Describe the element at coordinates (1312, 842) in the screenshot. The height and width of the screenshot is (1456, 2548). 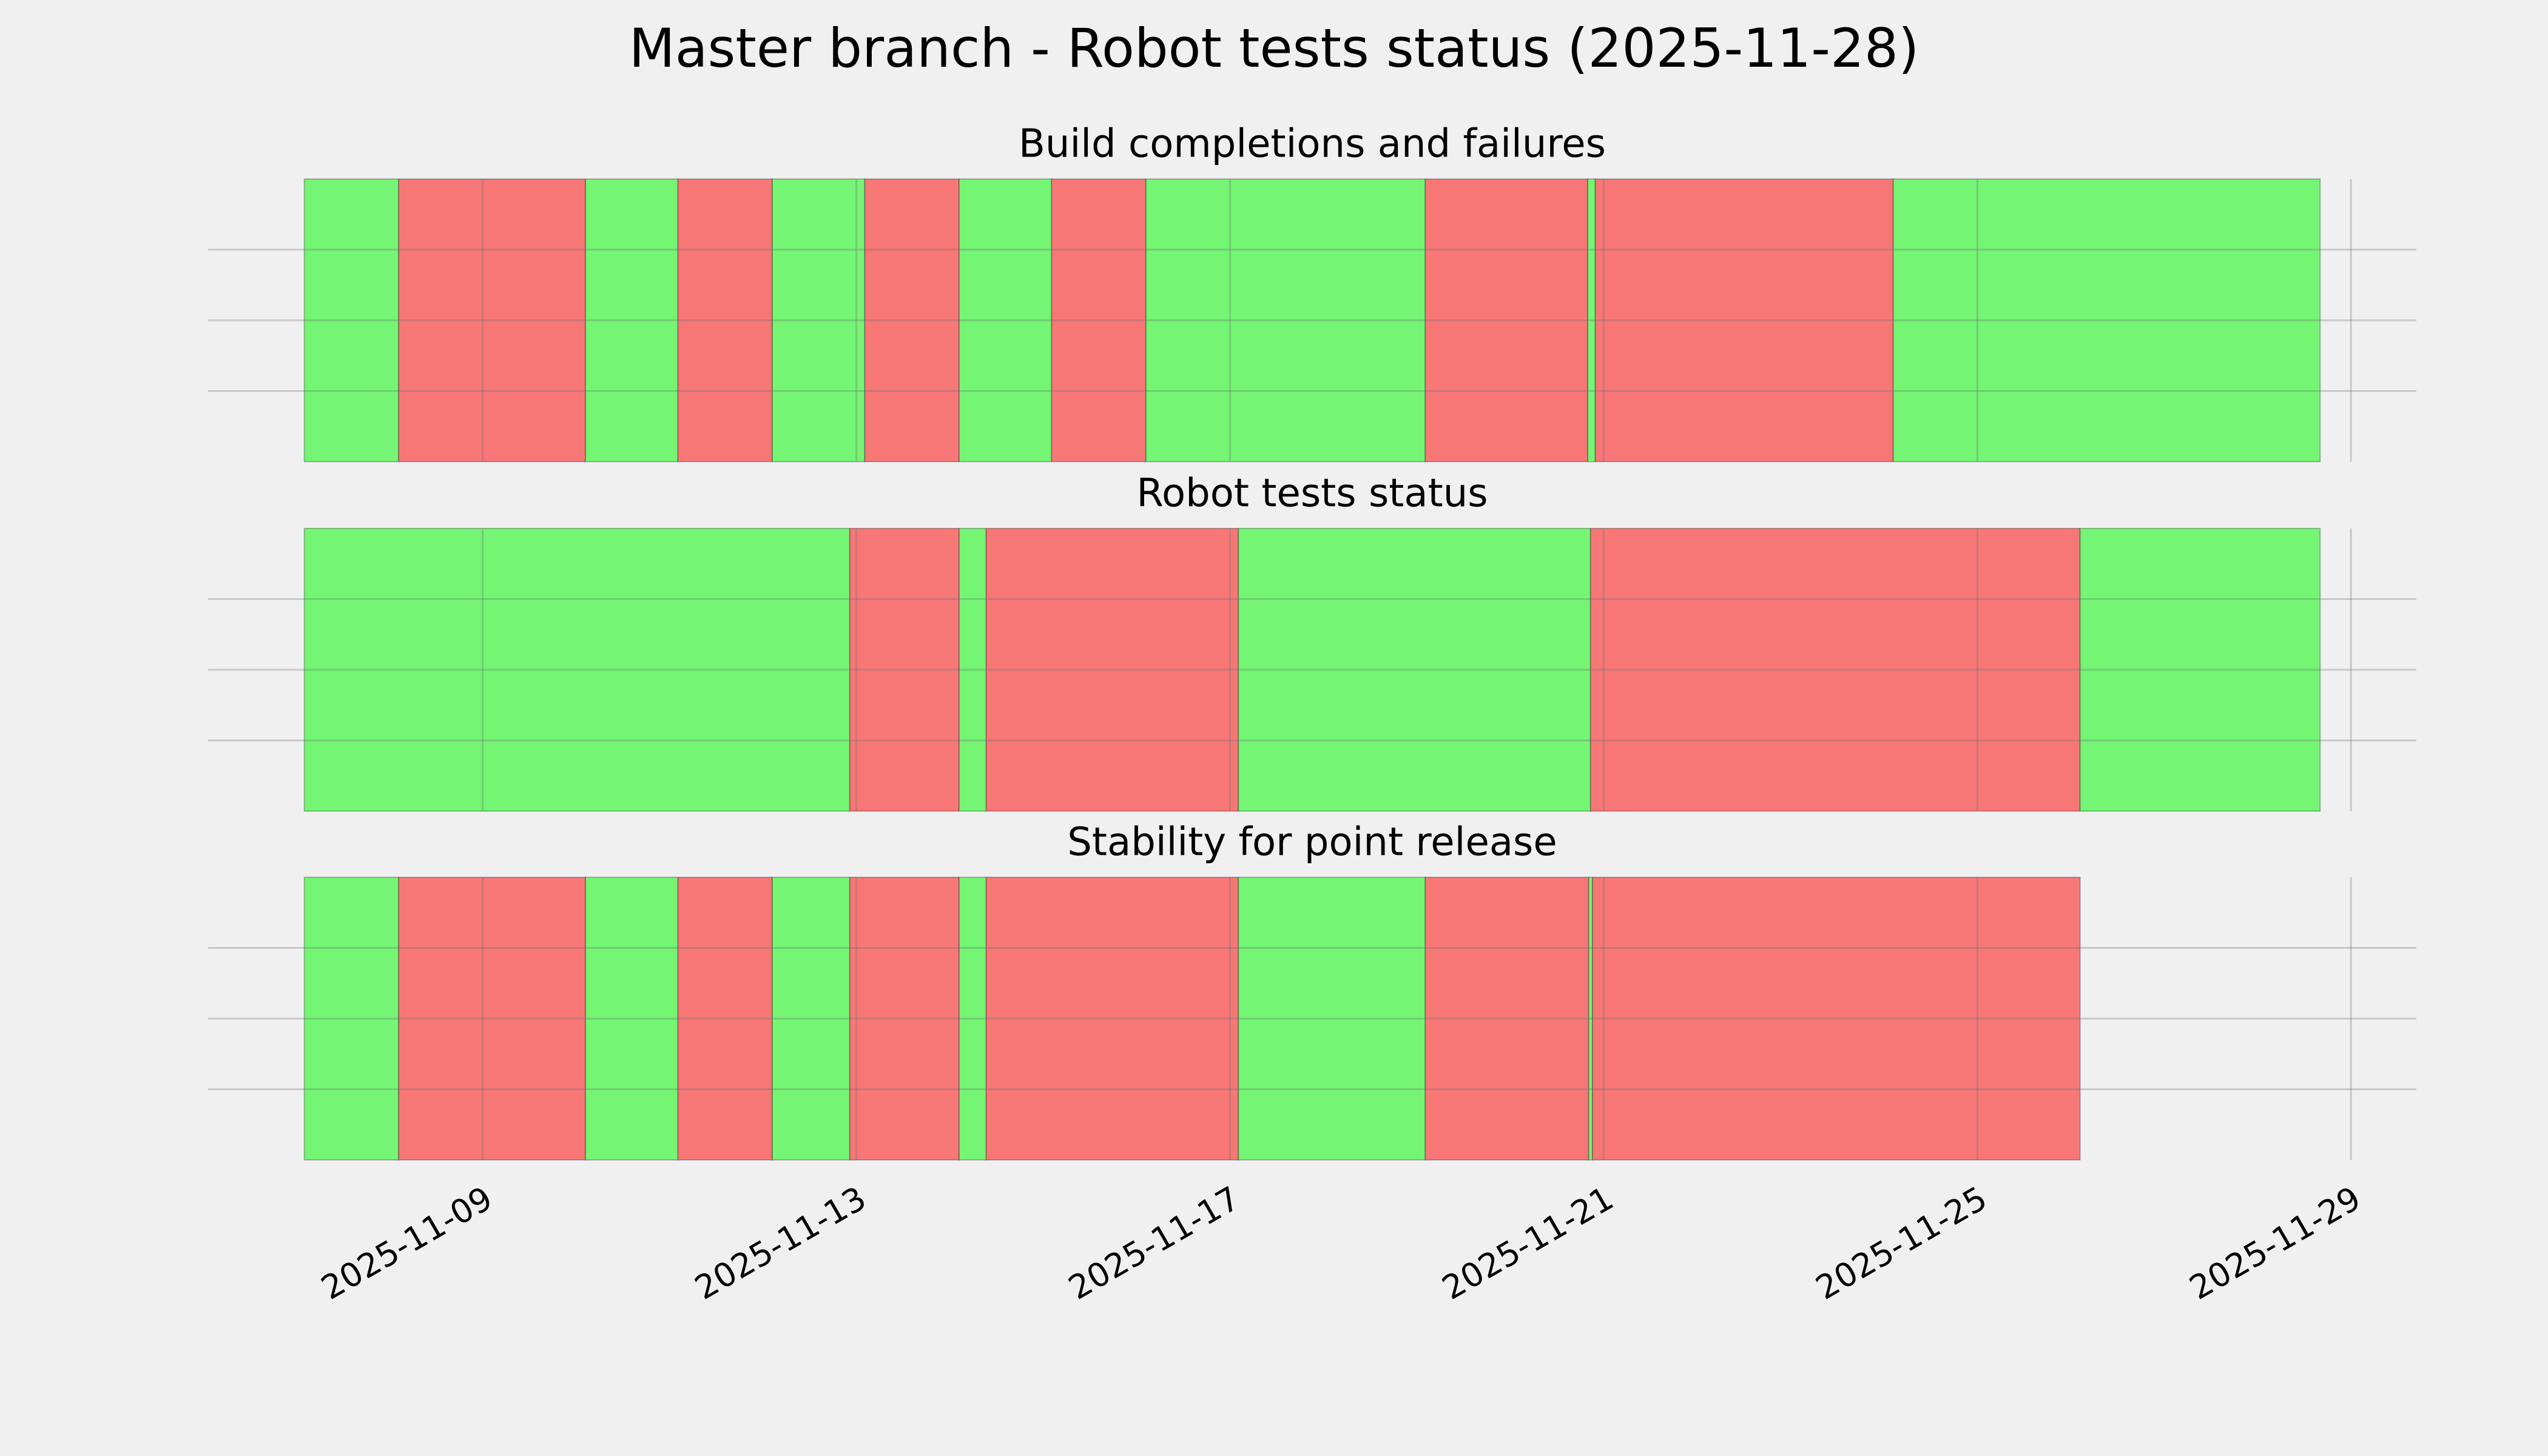
I see `panel-title: Stability for point release` at that location.